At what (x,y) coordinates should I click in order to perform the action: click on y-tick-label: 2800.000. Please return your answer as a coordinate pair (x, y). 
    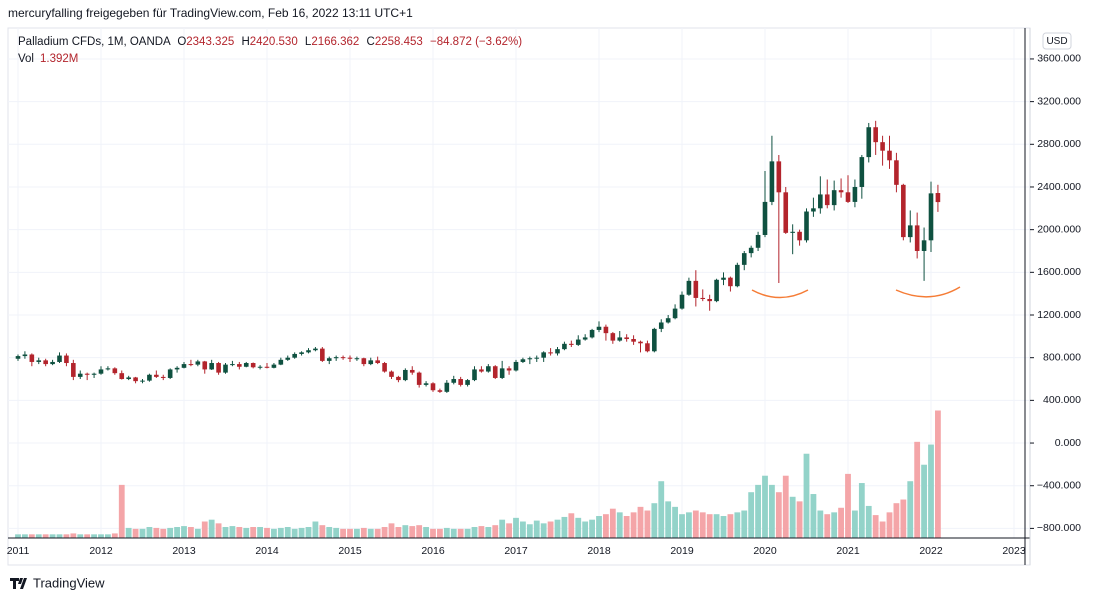
    Looking at the image, I should click on (1059, 144).